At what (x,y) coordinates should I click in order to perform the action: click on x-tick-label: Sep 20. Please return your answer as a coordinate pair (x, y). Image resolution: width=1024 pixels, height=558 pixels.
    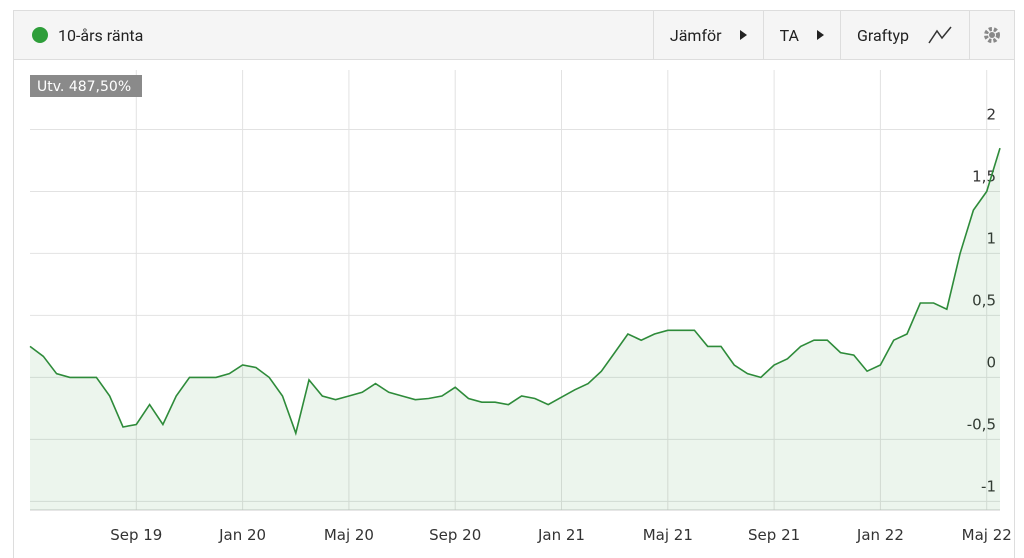
    Looking at the image, I should click on (455, 535).